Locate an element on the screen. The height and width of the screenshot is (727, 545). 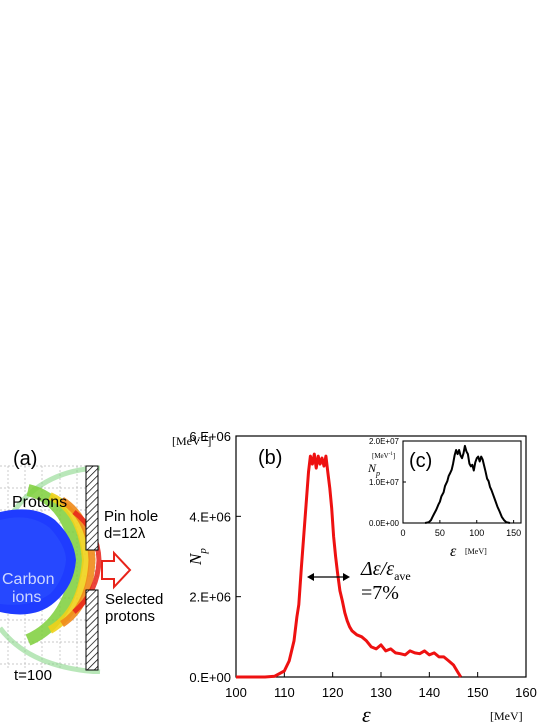
selected-label-line1: Selected is located at coordinates (134, 599).